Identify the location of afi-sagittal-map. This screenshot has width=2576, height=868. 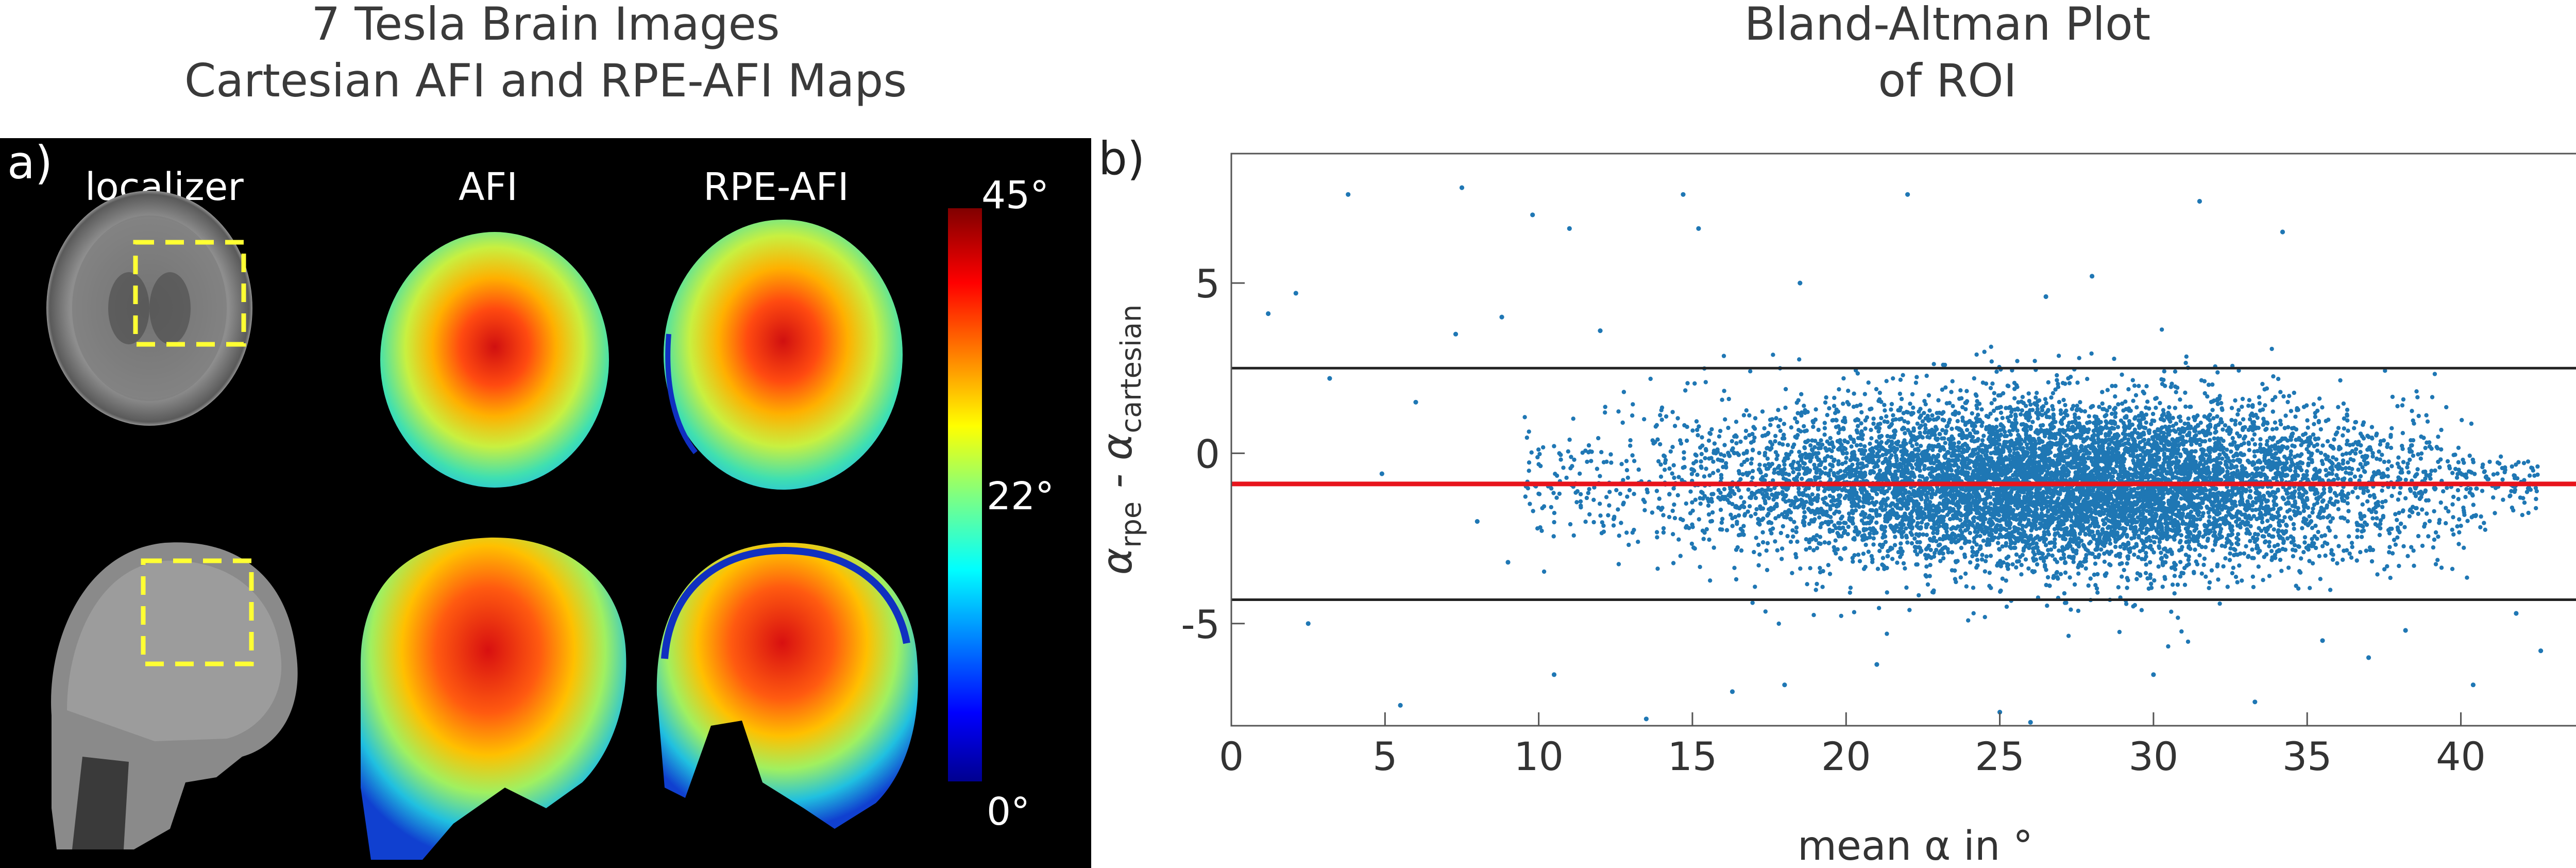
(493, 698).